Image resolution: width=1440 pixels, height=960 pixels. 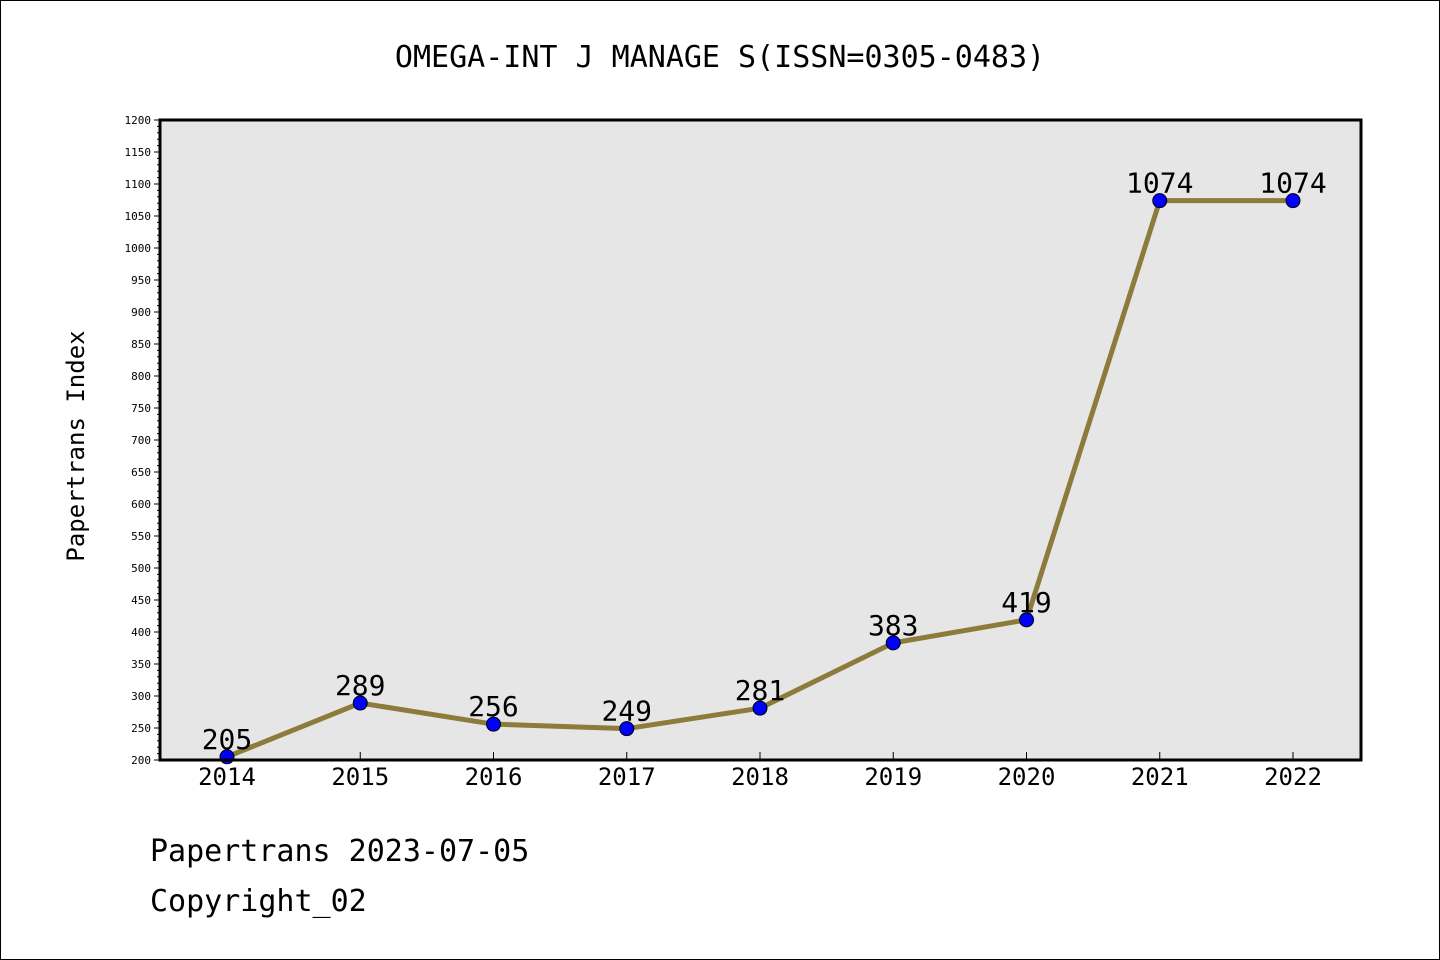 What do you see at coordinates (760, 690) in the screenshot?
I see `data-label: 281` at bounding box center [760, 690].